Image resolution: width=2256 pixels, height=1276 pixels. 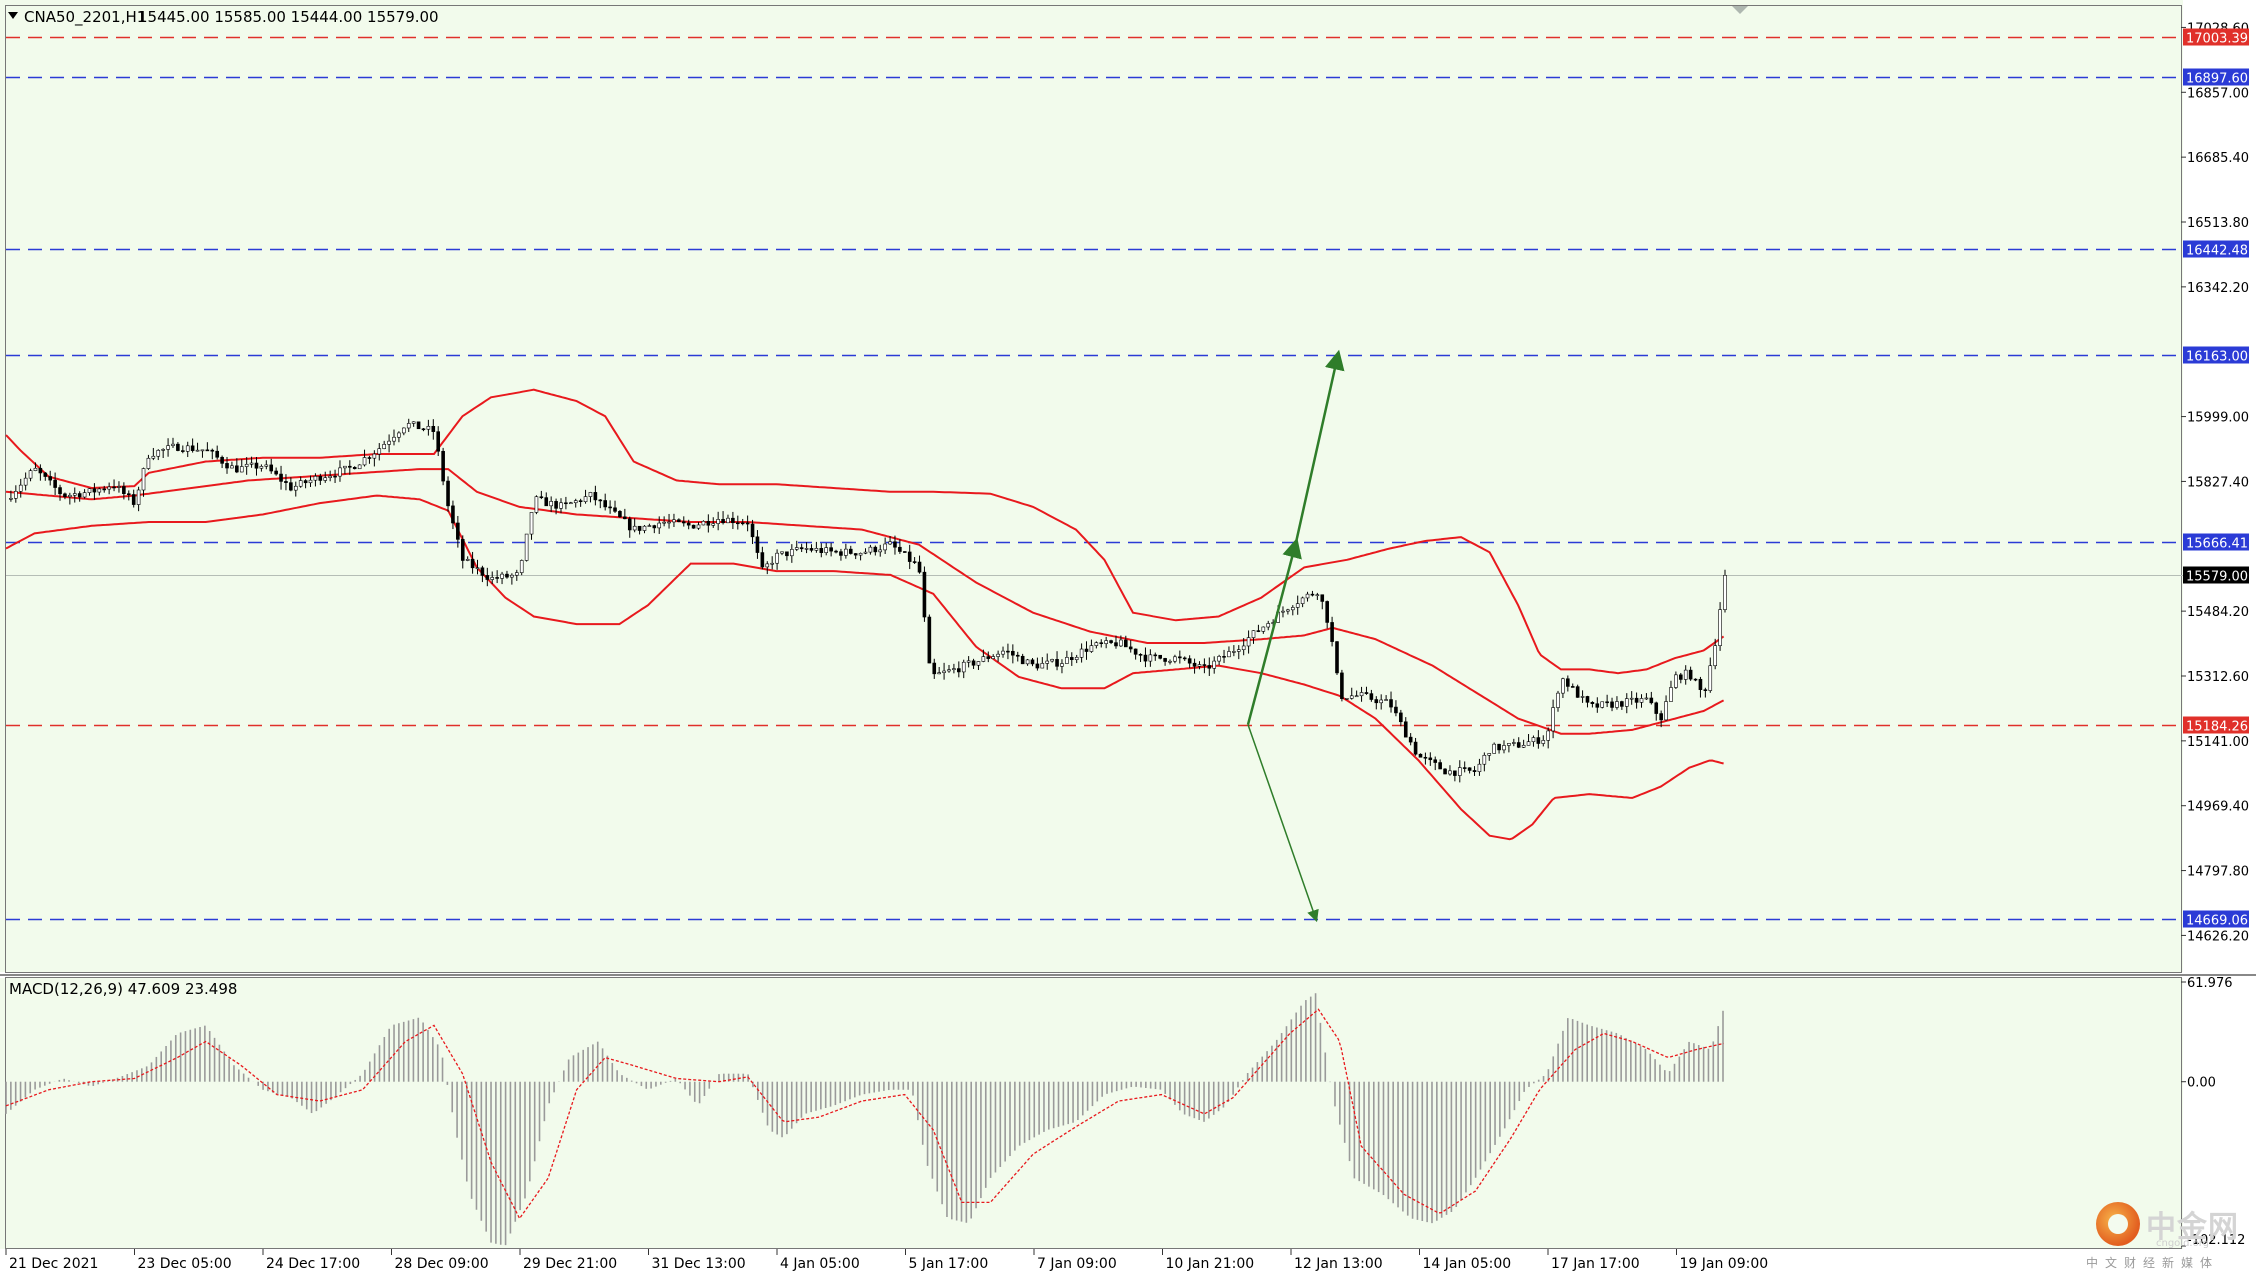 What do you see at coordinates (2217, 727) in the screenshot?
I see `level-label-5: 15184.26` at bounding box center [2217, 727].